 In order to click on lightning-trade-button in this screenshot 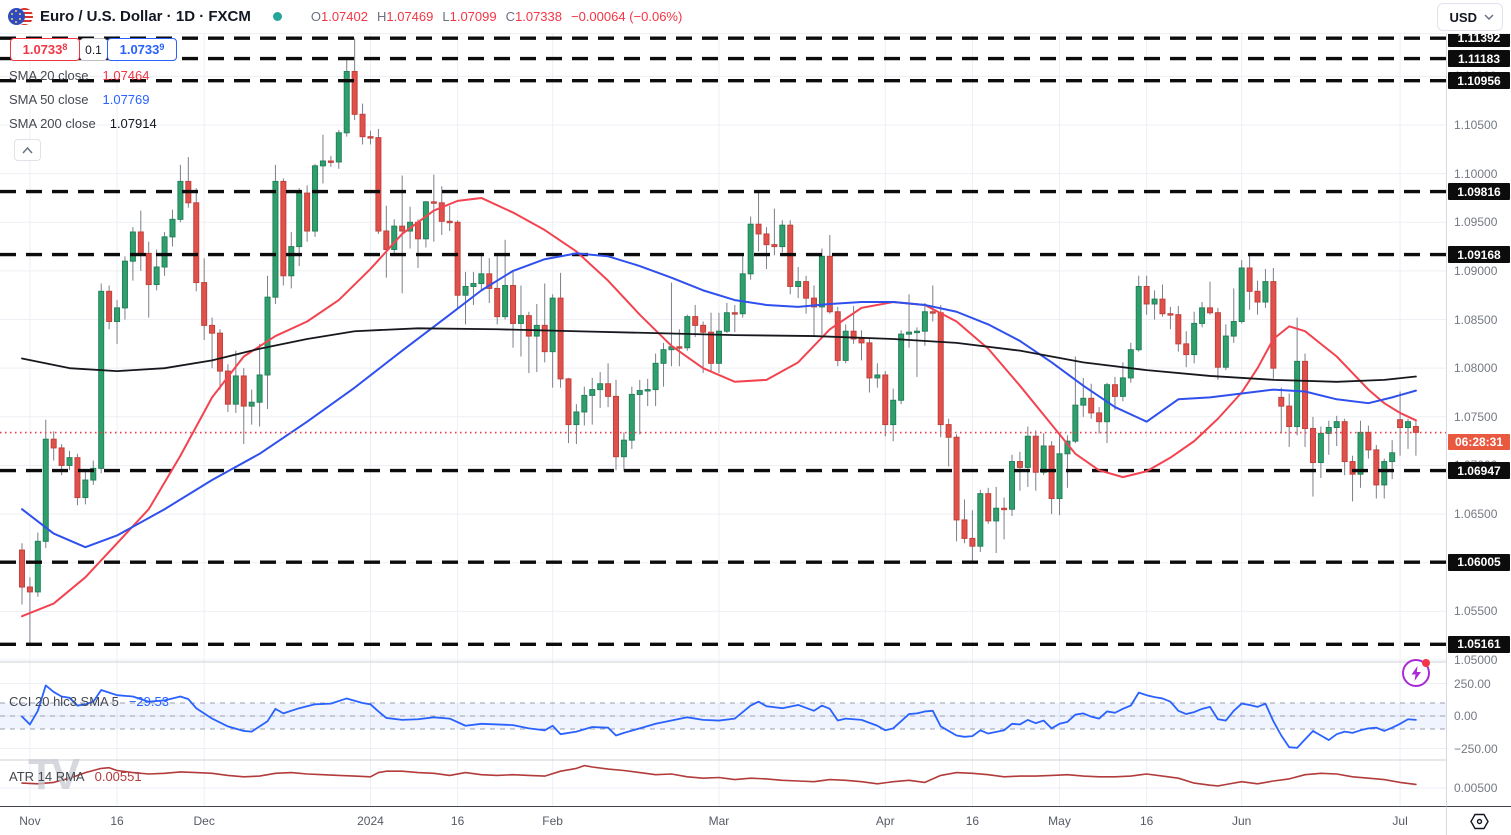, I will do `click(1416, 673)`.